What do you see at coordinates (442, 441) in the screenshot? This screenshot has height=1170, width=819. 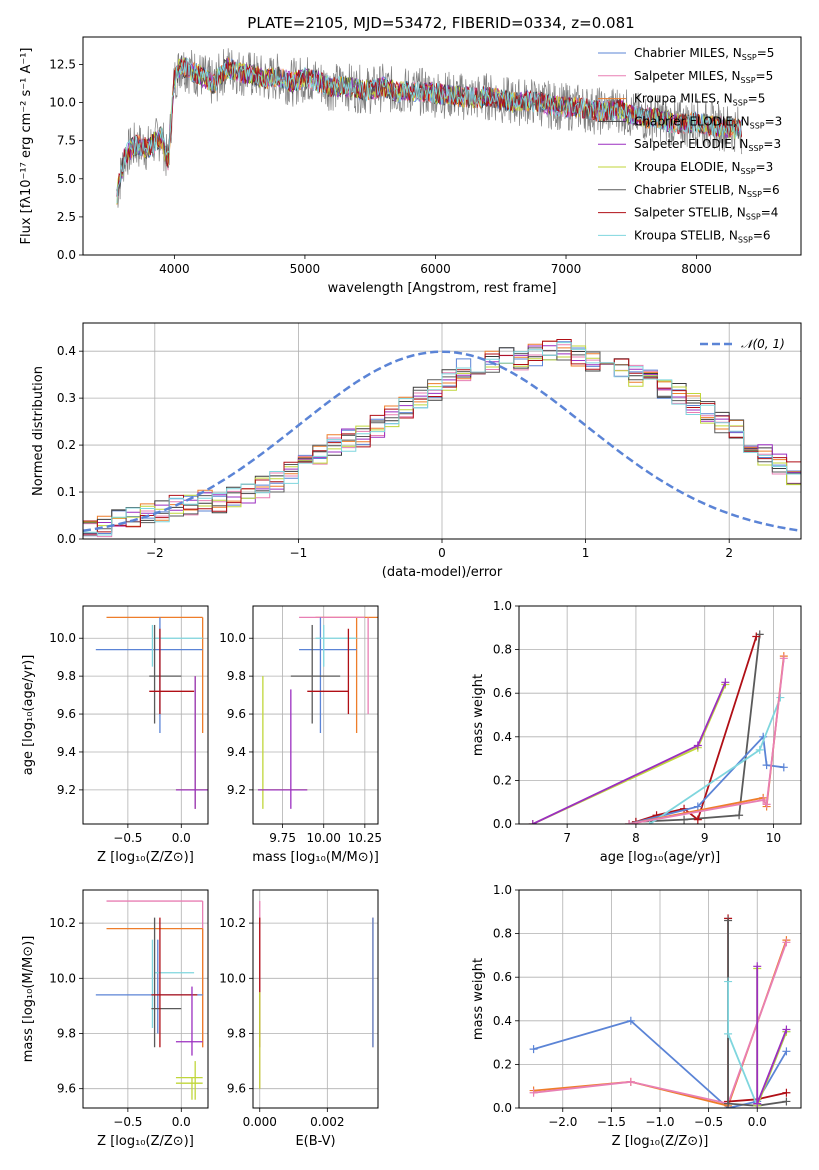 I see `gaussian-reference-line` at bounding box center [442, 441].